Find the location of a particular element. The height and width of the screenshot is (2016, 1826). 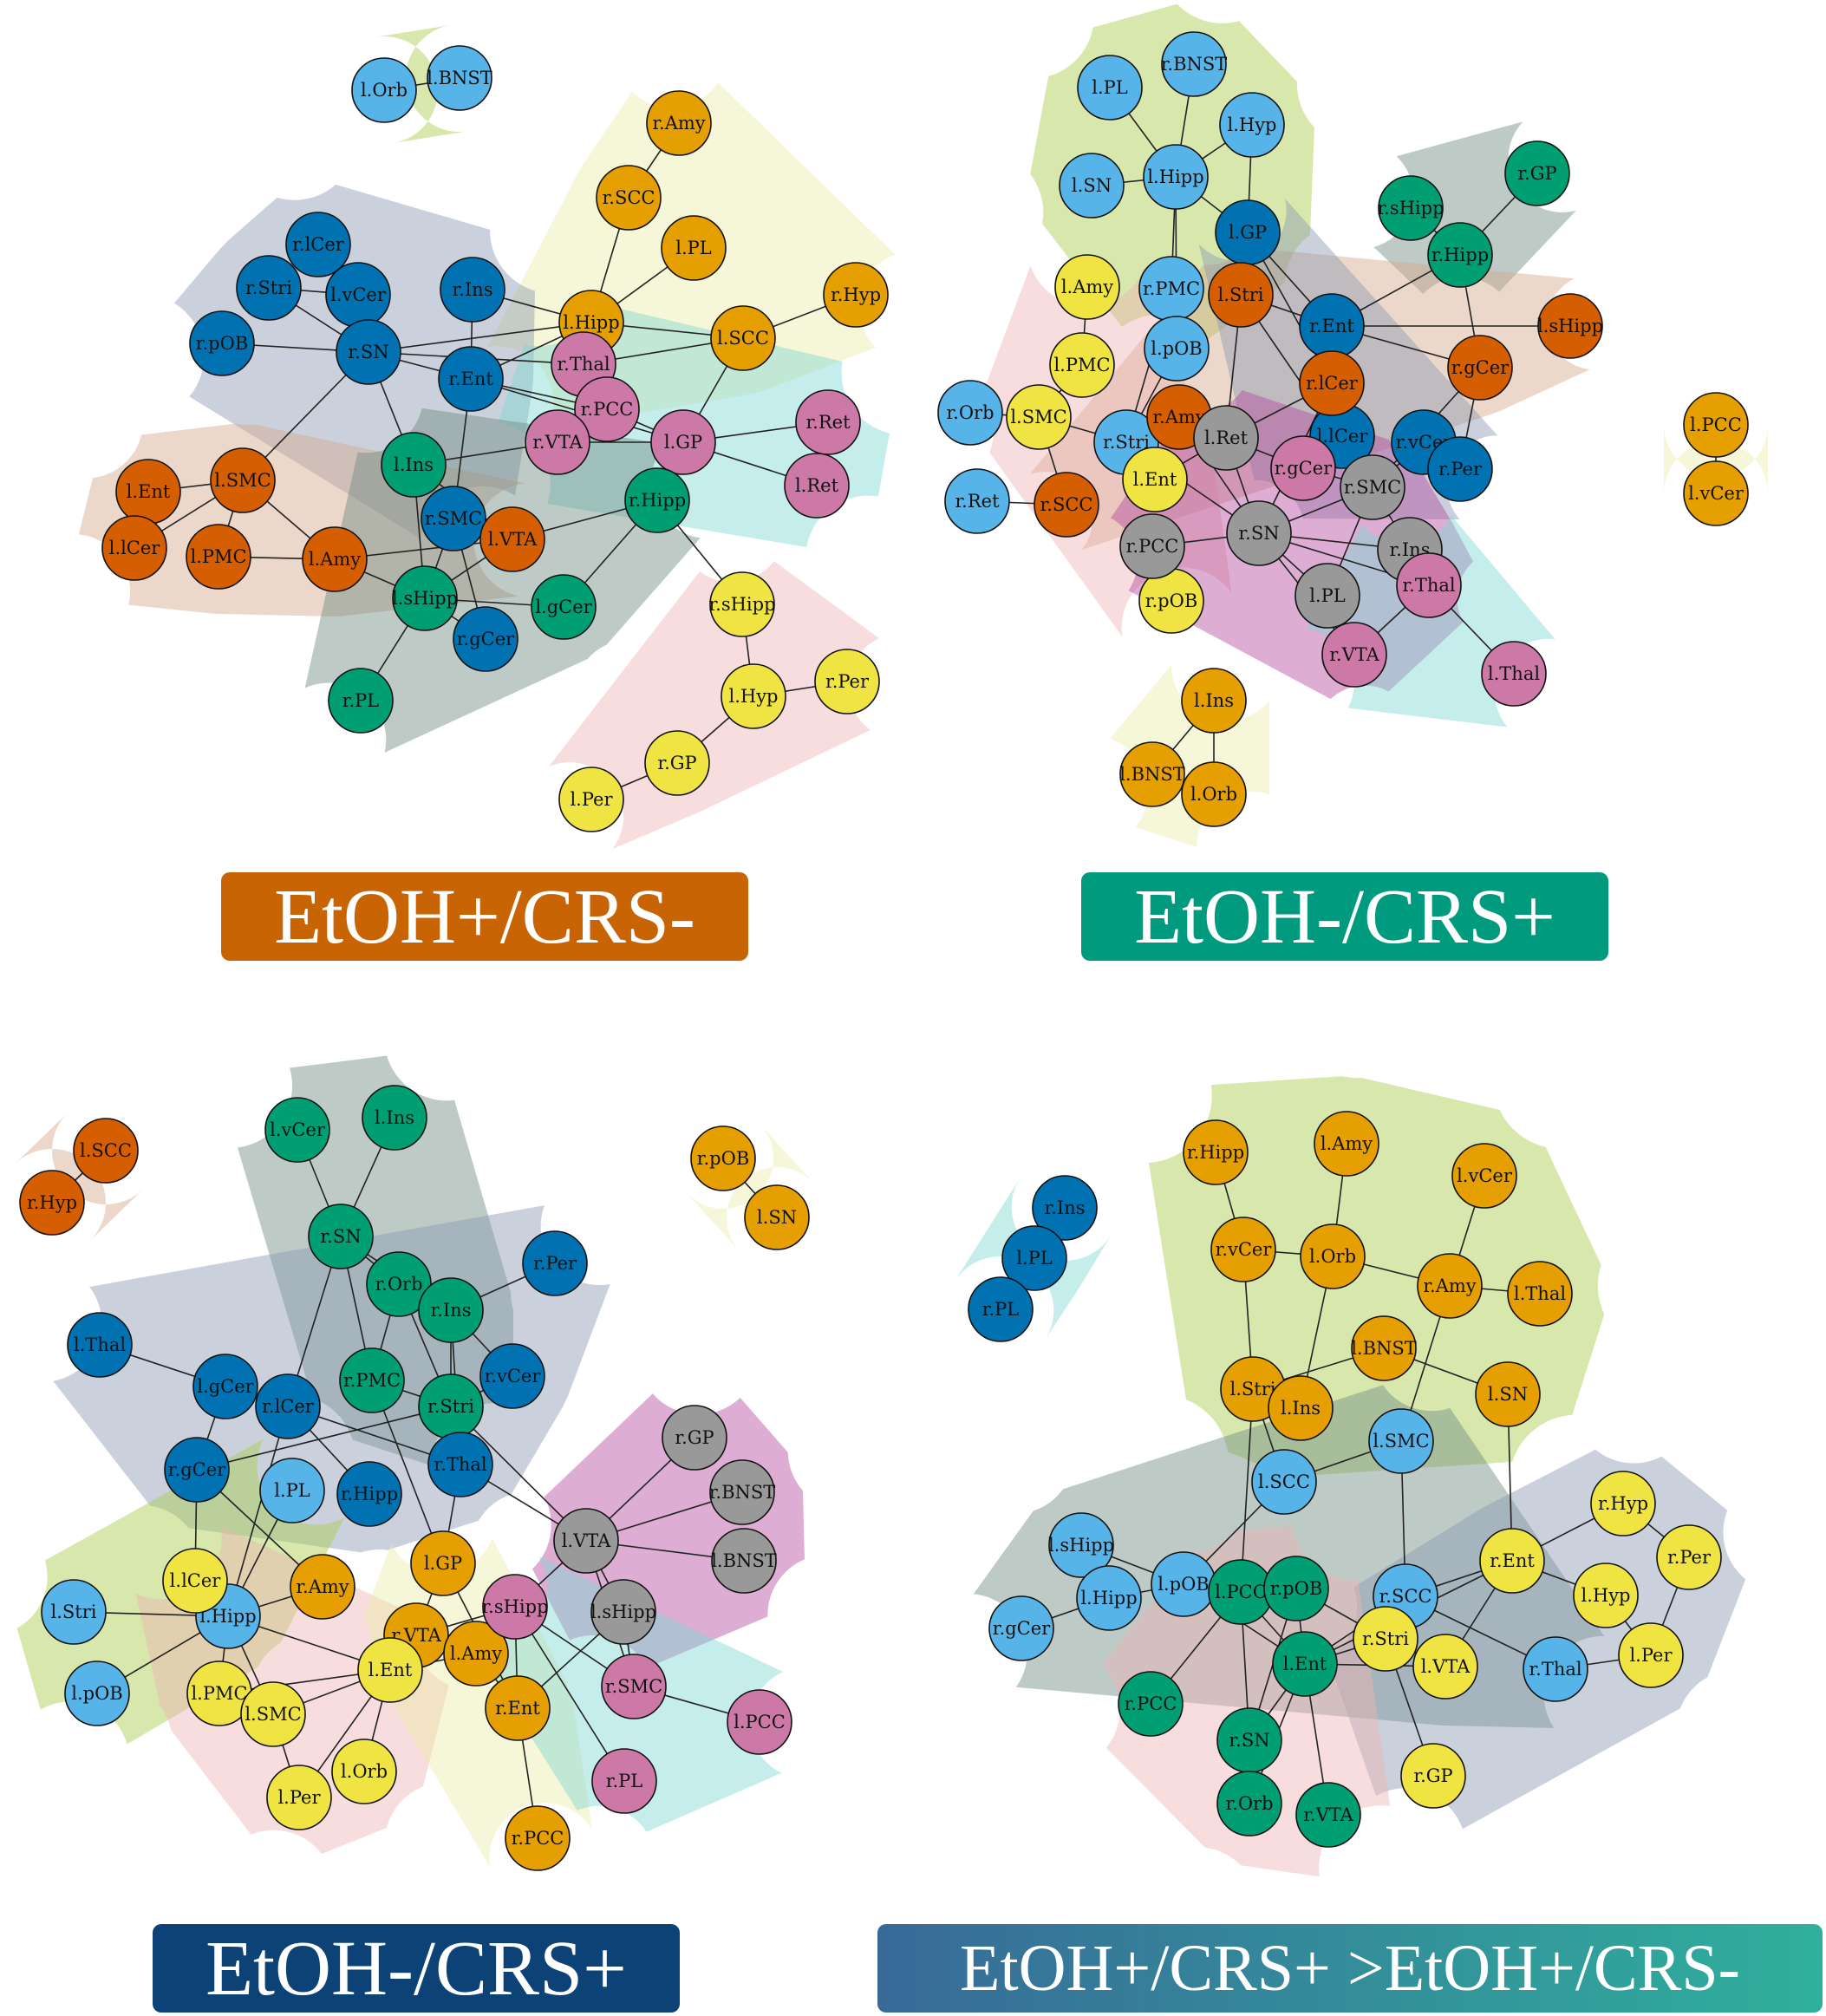

node-label: l.Ins is located at coordinates (414, 464).